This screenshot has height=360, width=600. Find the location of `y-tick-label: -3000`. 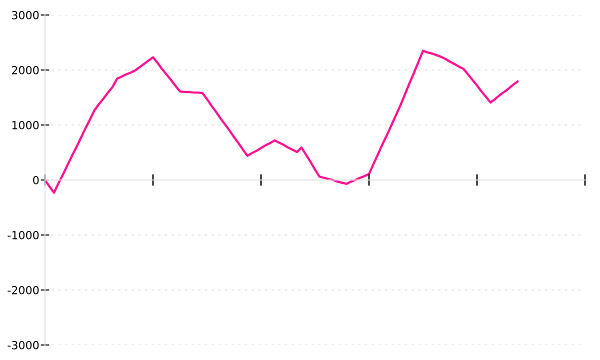

y-tick-label: -3000 is located at coordinates (23, 345).